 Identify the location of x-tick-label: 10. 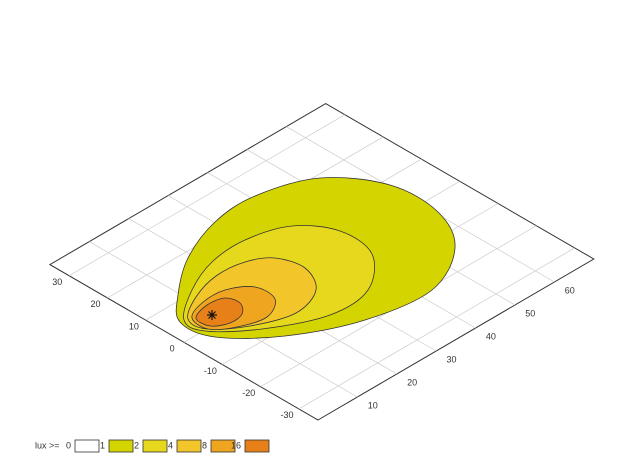
(373, 405).